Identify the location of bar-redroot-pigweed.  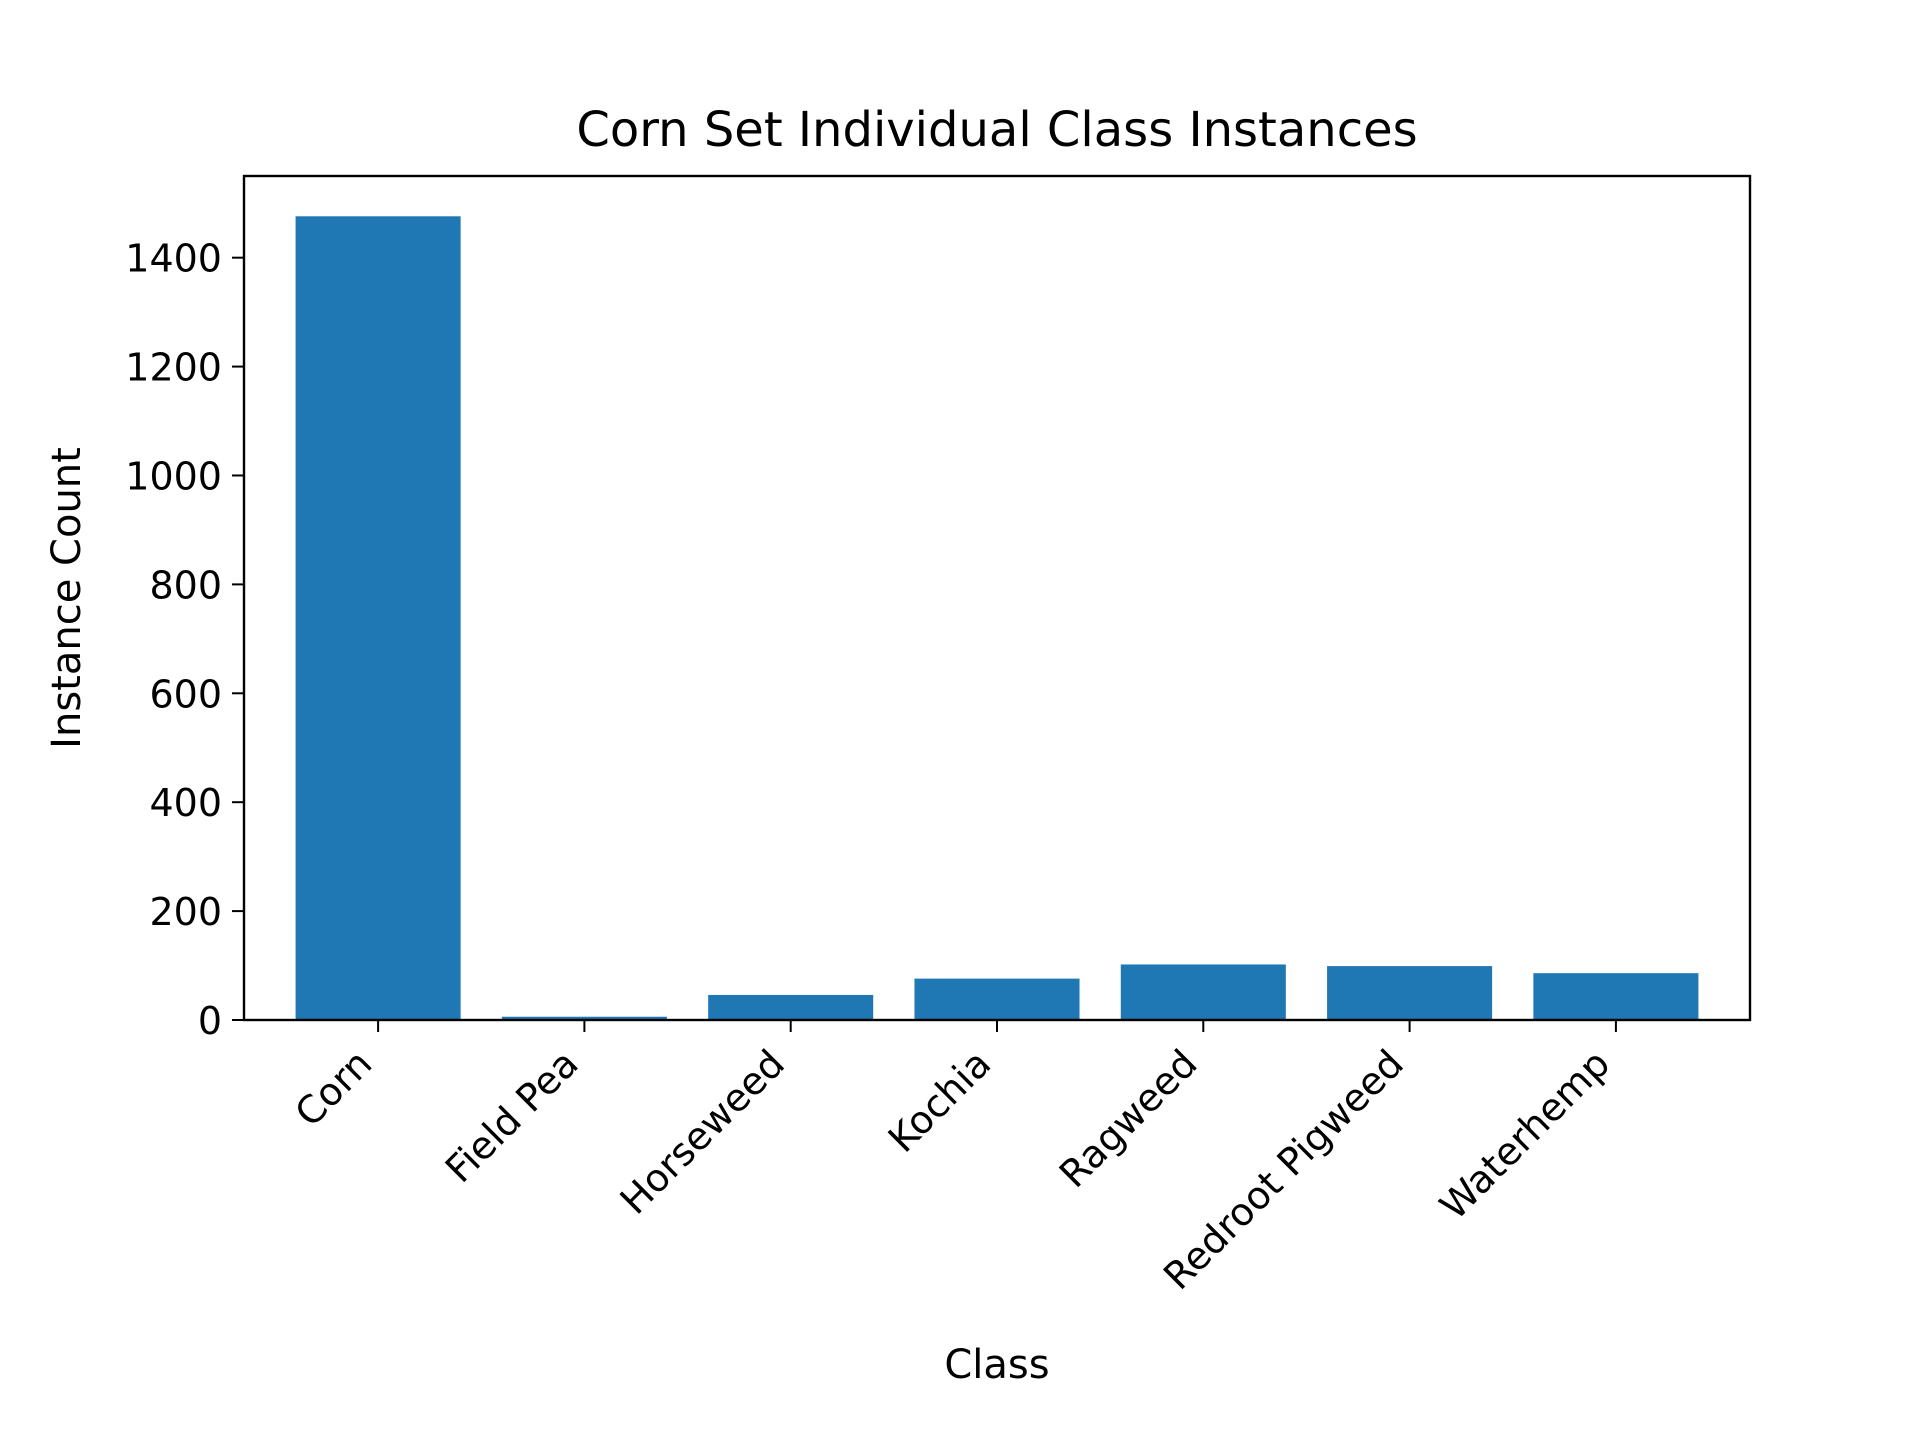
(1410, 993).